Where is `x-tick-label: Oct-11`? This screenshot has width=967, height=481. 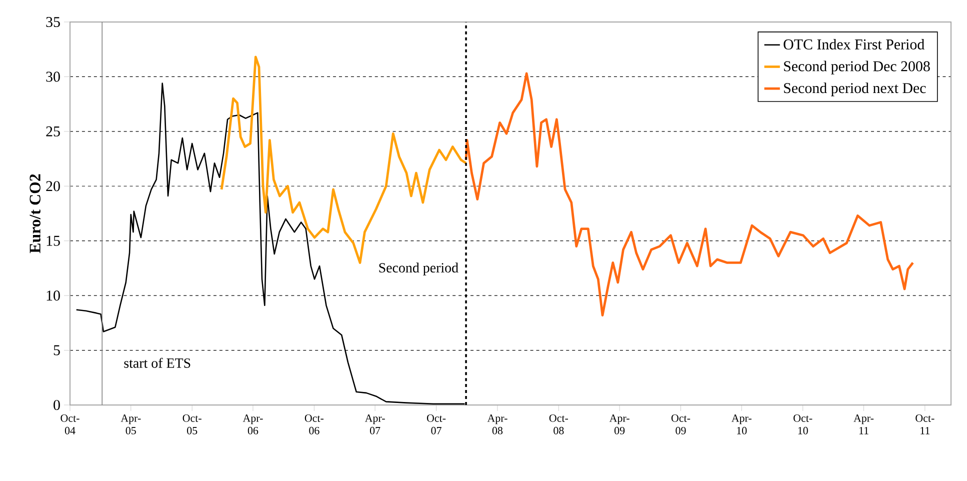
x-tick-label: Oct-11 is located at coordinates (925, 424).